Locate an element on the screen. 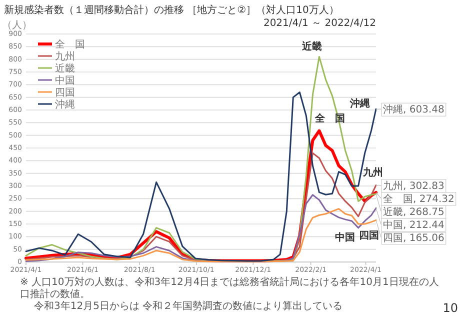 The height and width of the screenshot is (320, 462). note: 令和3年12月5日からは 令和２年国勢調査の数値により算出している is located at coordinates (188, 306).